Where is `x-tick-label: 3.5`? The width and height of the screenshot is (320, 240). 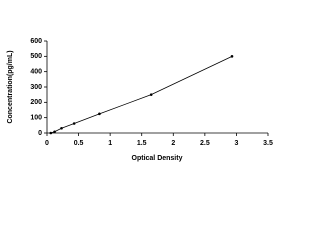 x-tick-label: 3.5 is located at coordinates (268, 143).